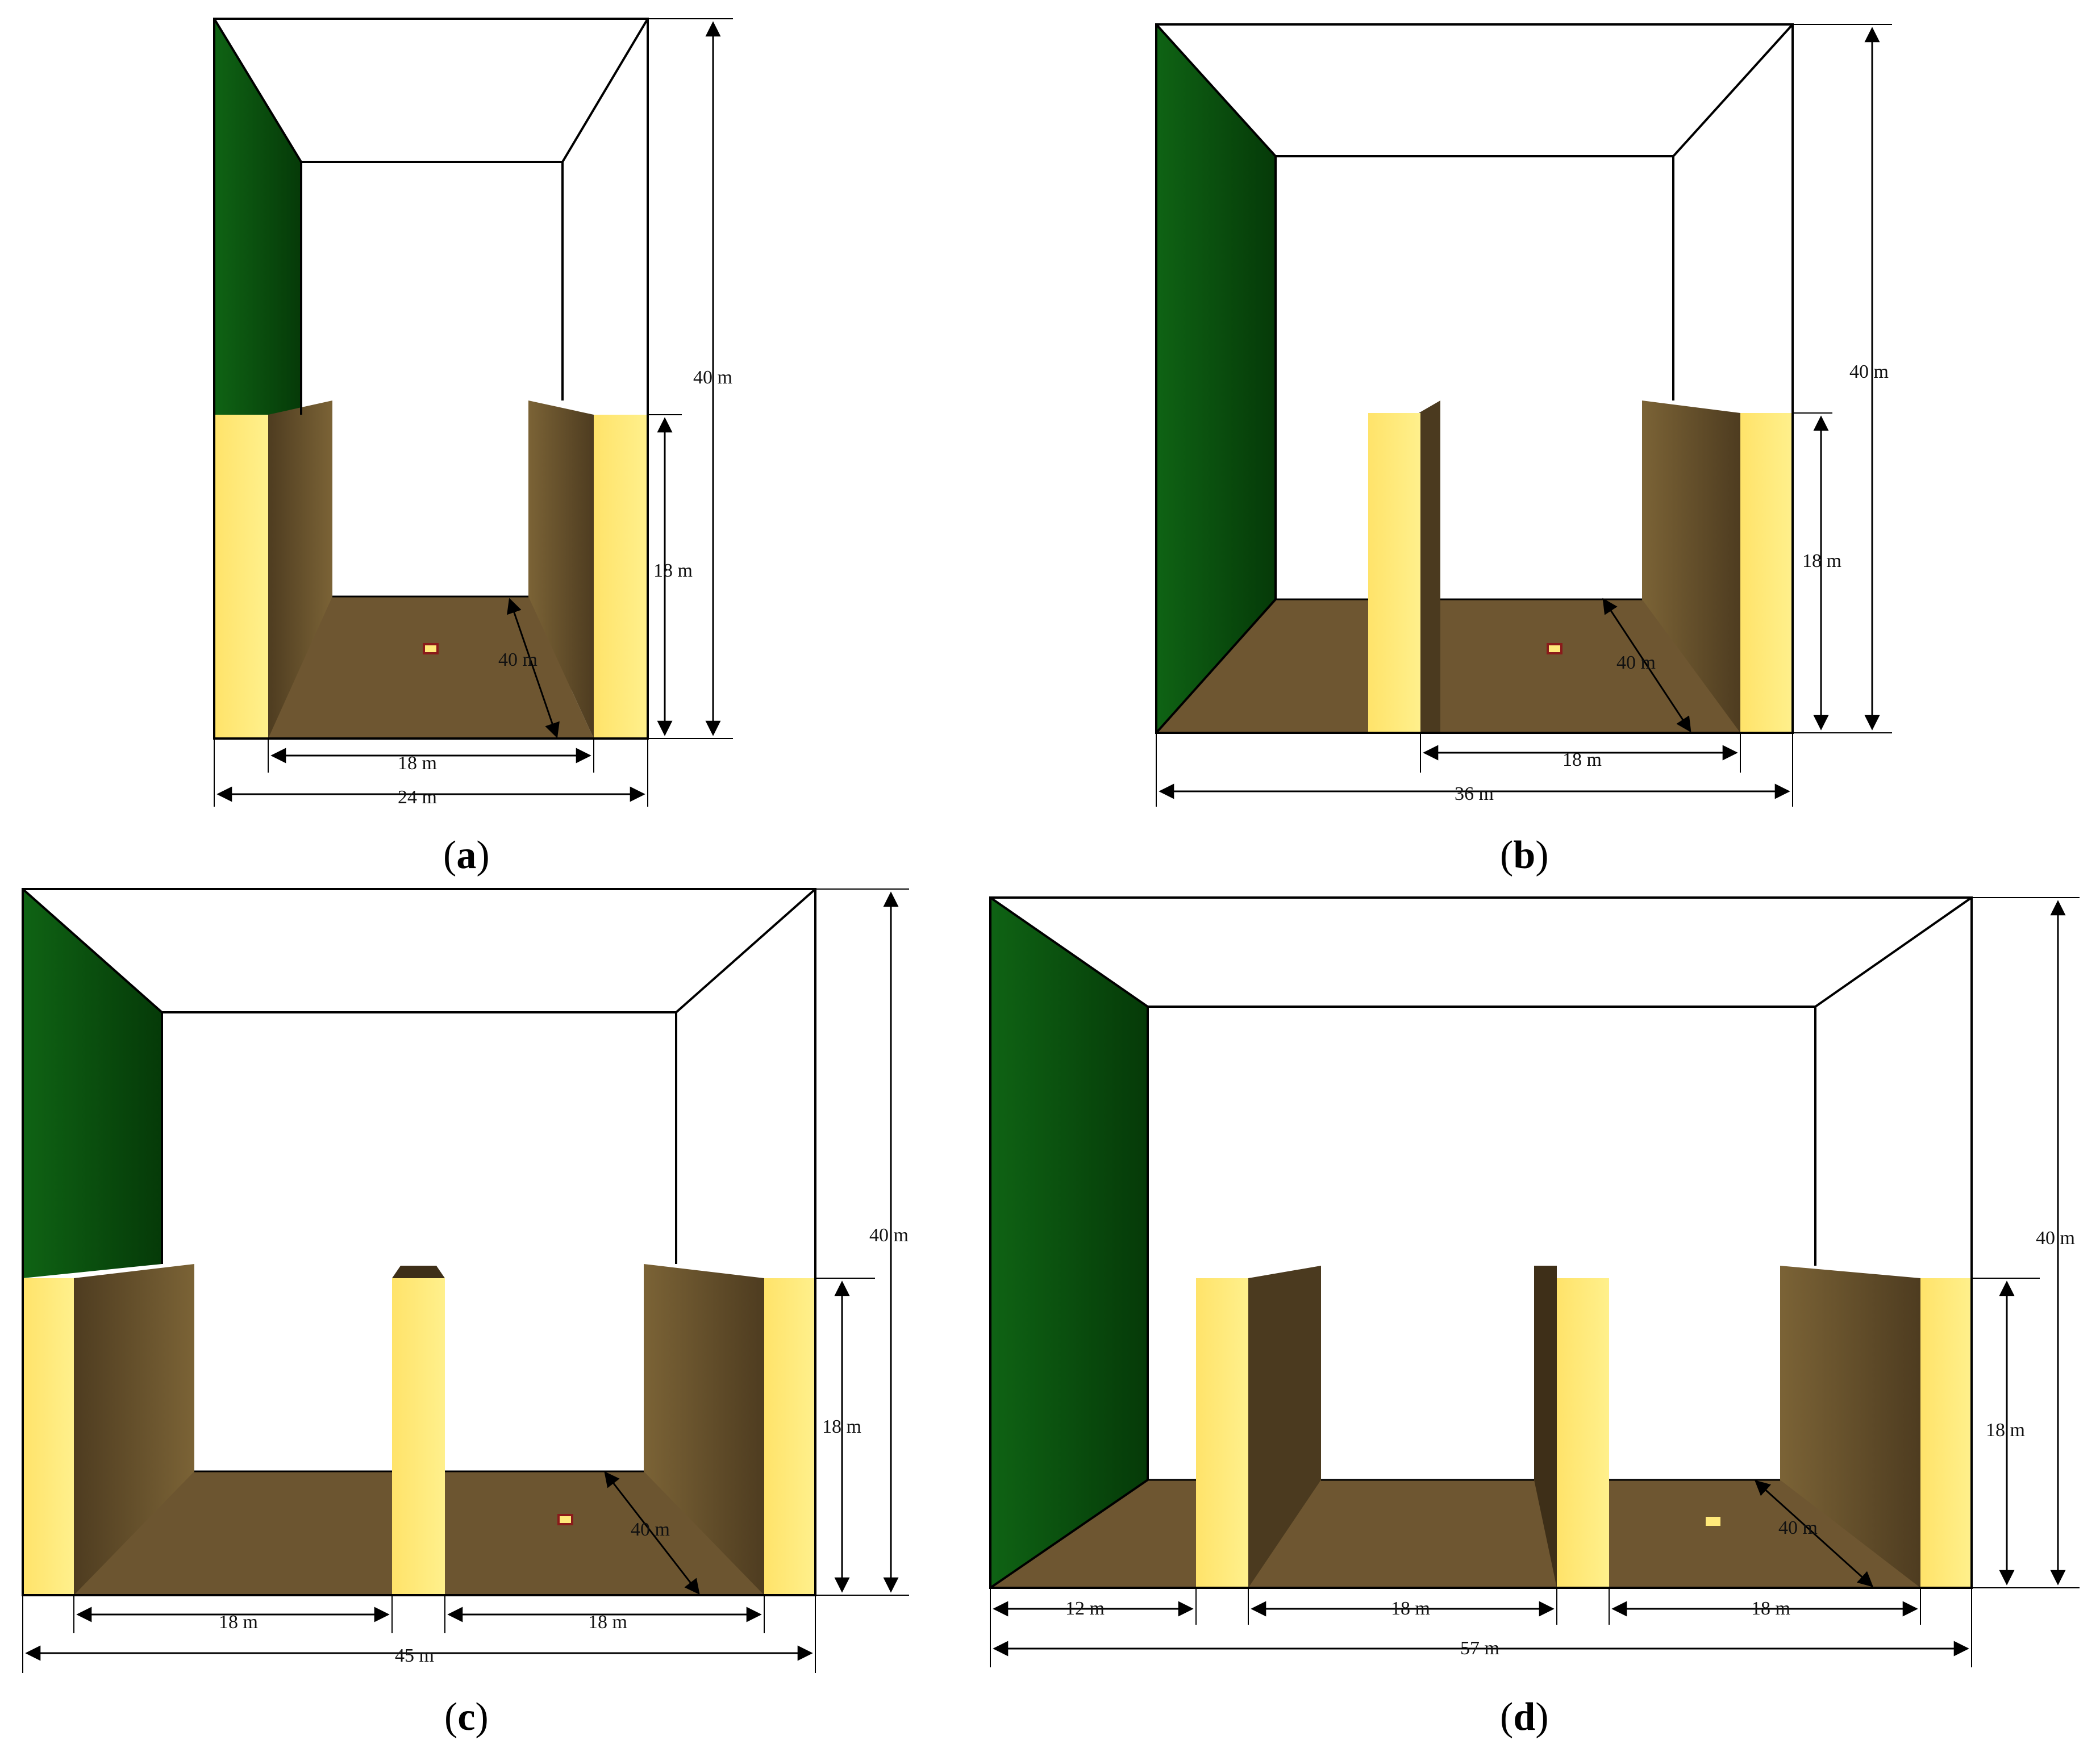 The image size is (2100, 1748). What do you see at coordinates (565, 1519) in the screenshot?
I see `panel-c-source-marker` at bounding box center [565, 1519].